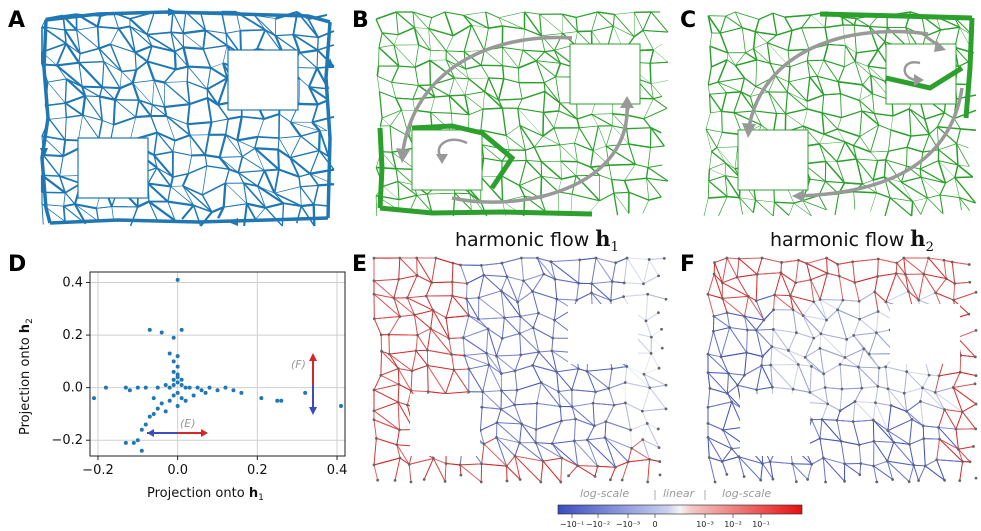  What do you see at coordinates (897, 65) in the screenshot?
I see `panel-c-strong-flow` at bounding box center [897, 65].